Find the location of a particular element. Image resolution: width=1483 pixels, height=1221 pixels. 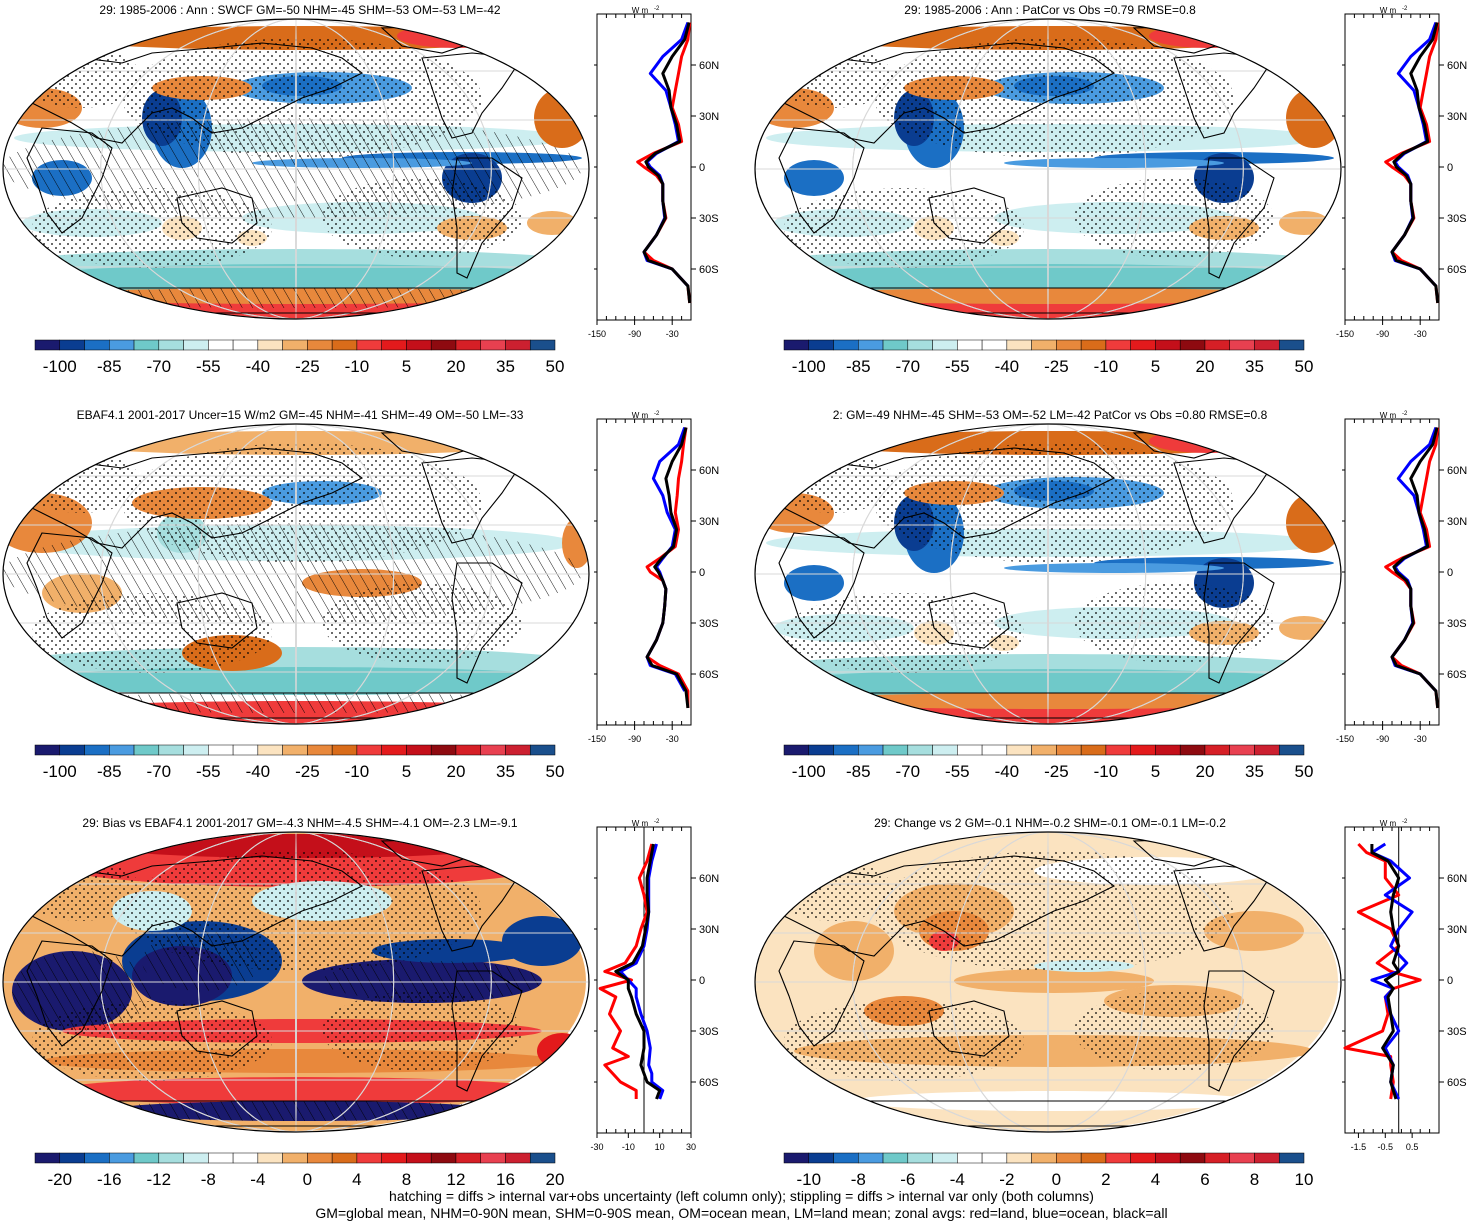

units-superscript: -2 is located at coordinates (657, 9).